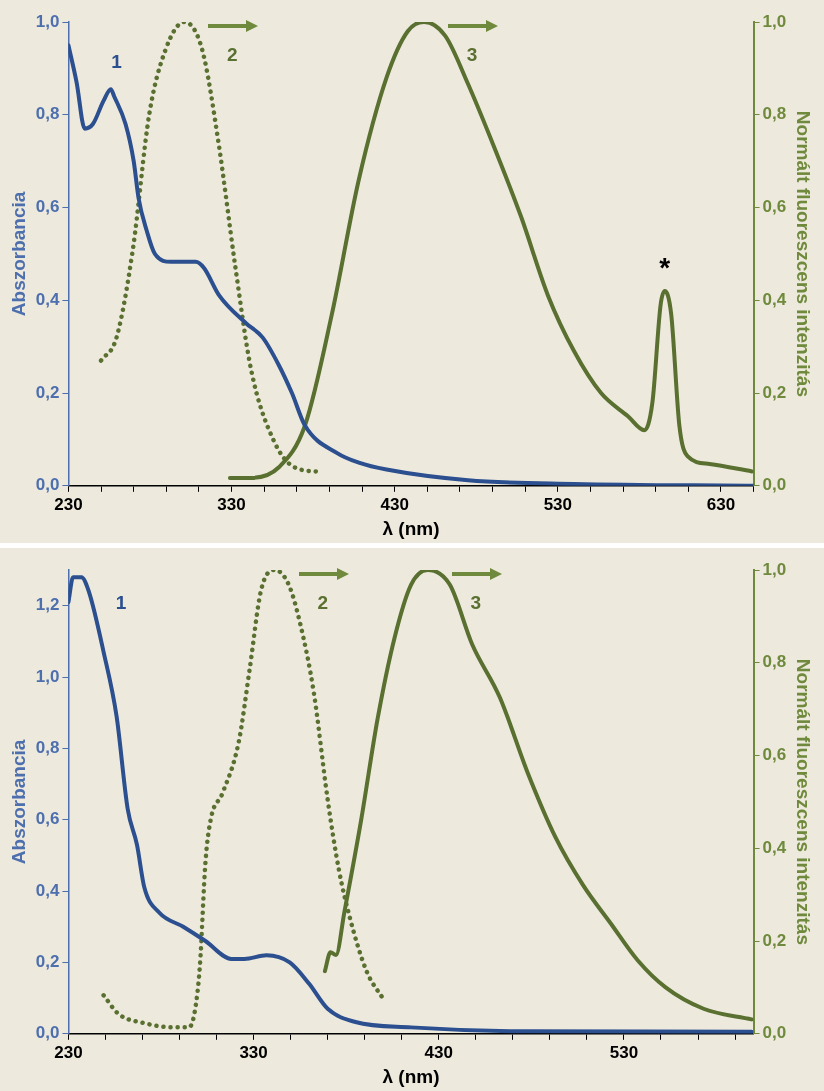 The height and width of the screenshot is (1091, 824). Describe the element at coordinates (721, 504) in the screenshot. I see `x-tick-label: 630` at that location.